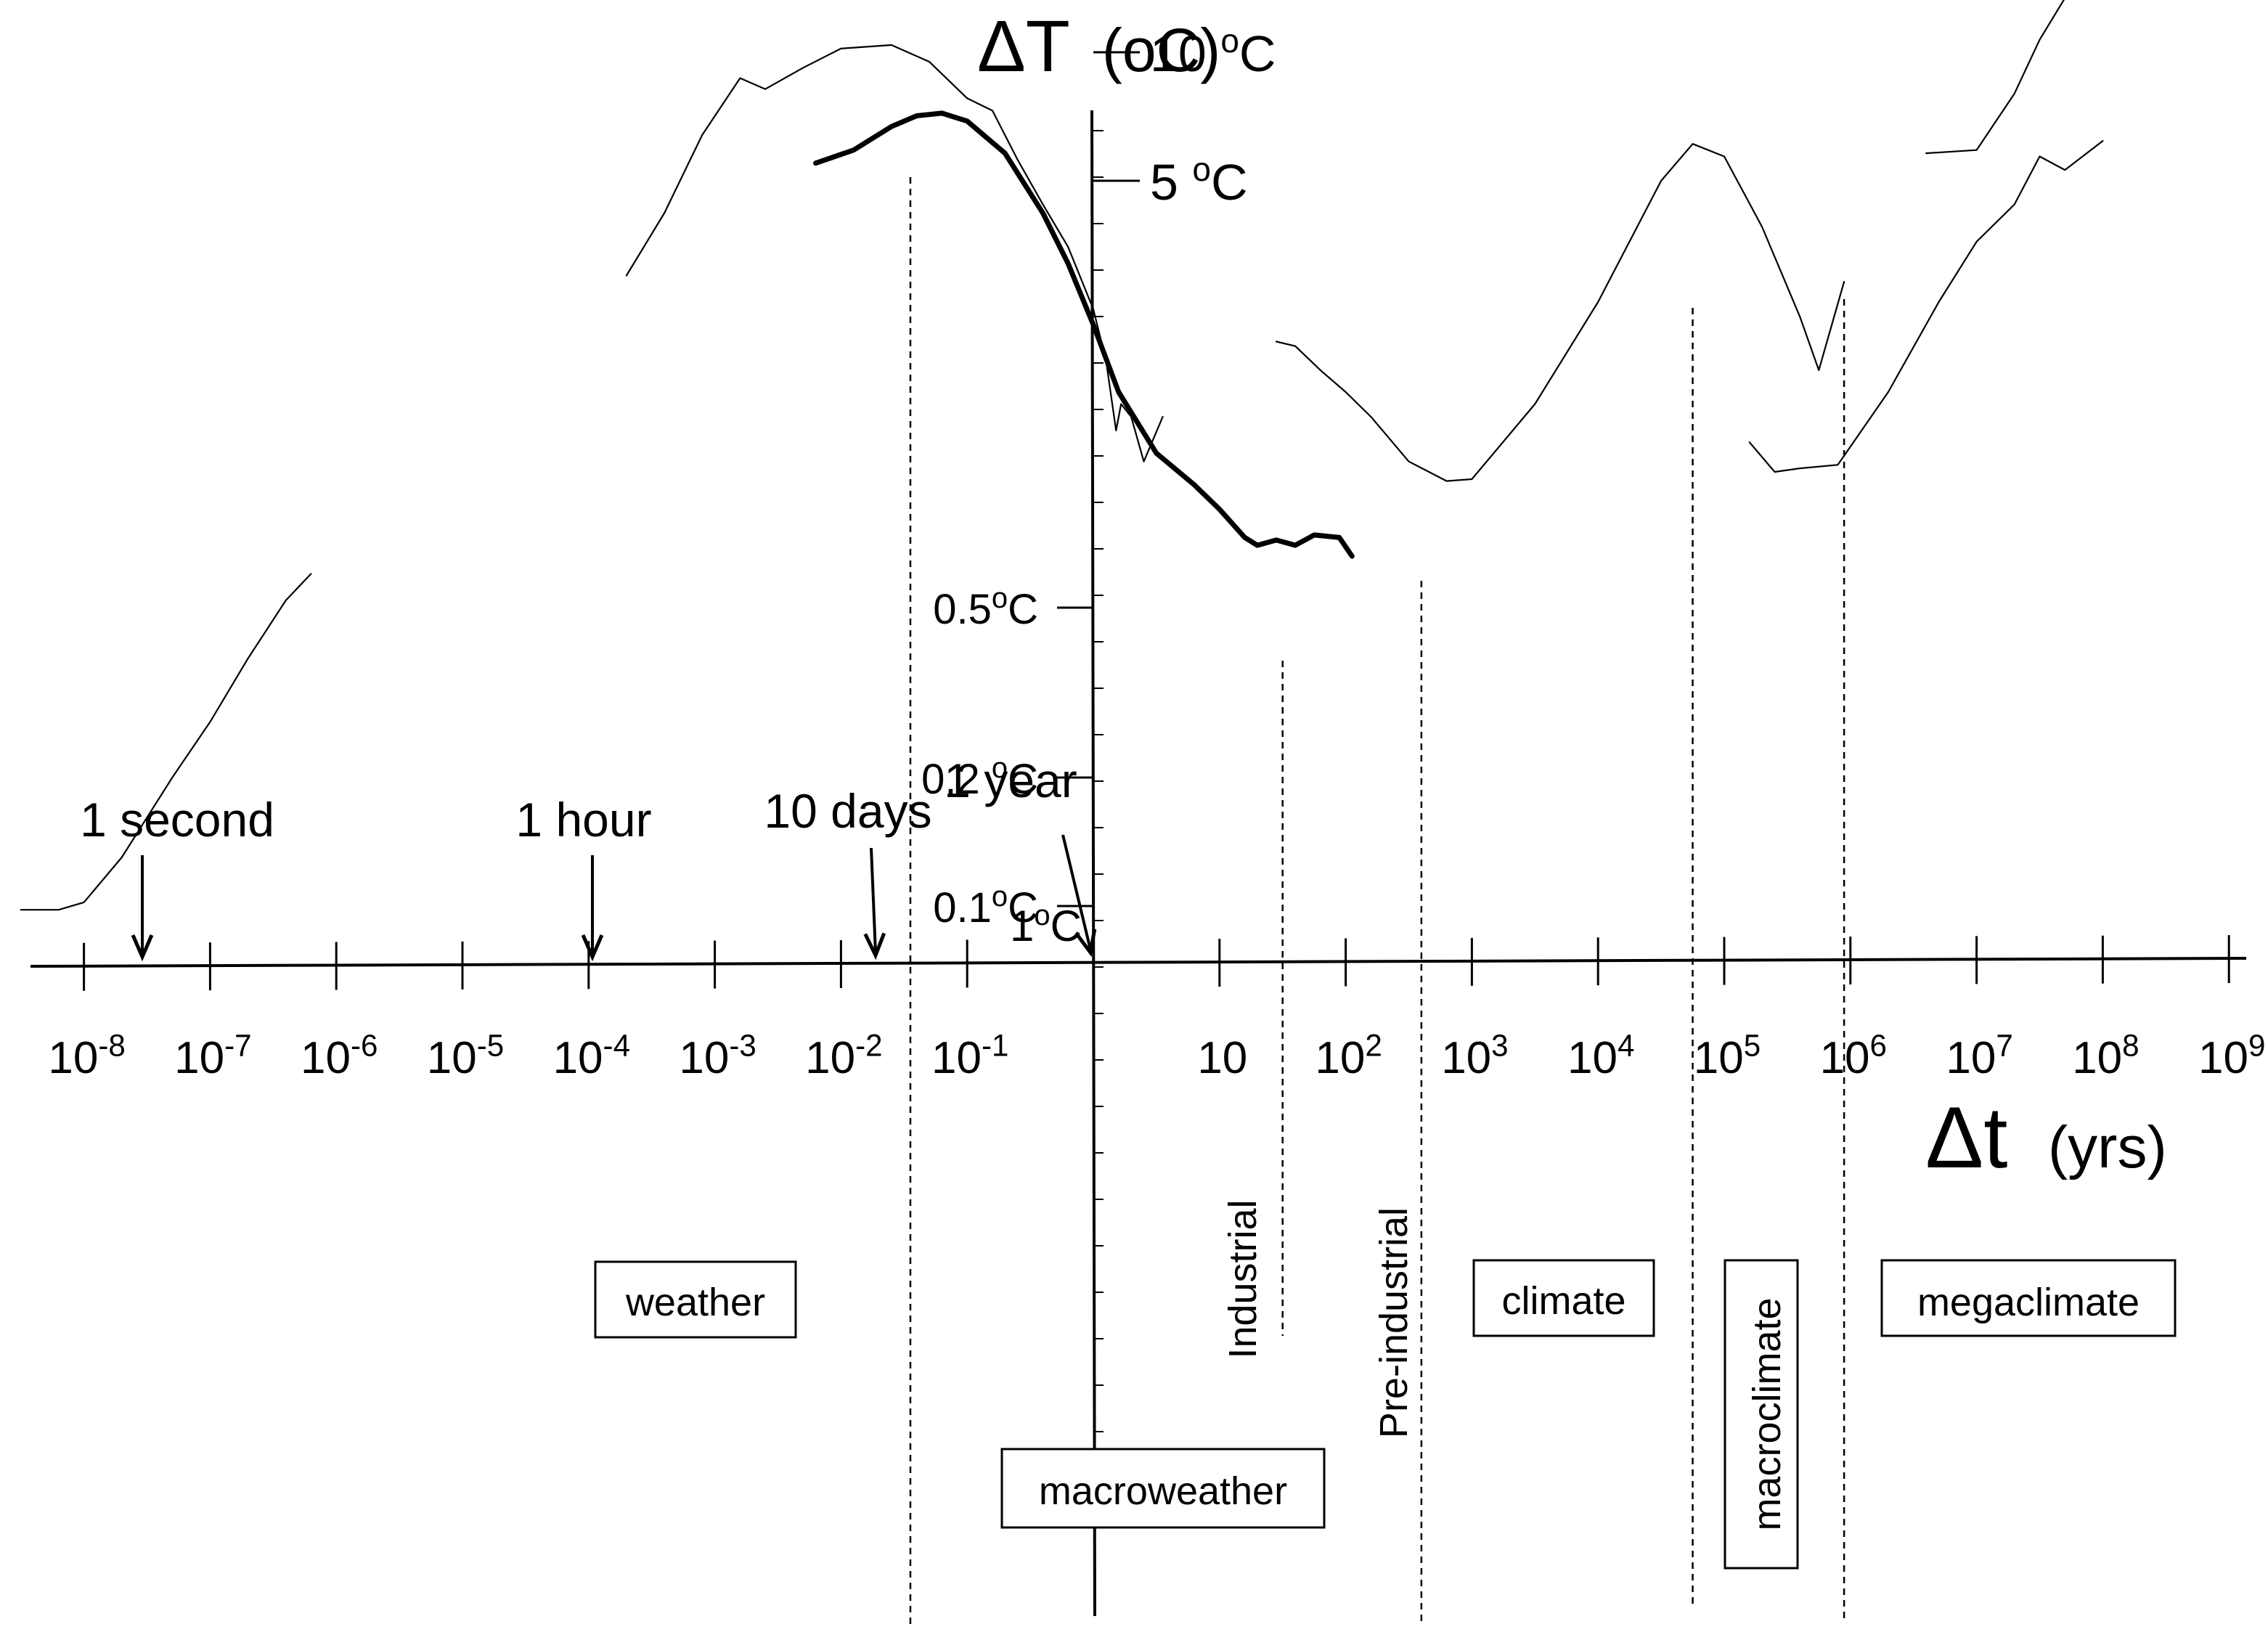  Describe the element at coordinates (1563, 1301) in the screenshot. I see `regime-label: climate` at that location.